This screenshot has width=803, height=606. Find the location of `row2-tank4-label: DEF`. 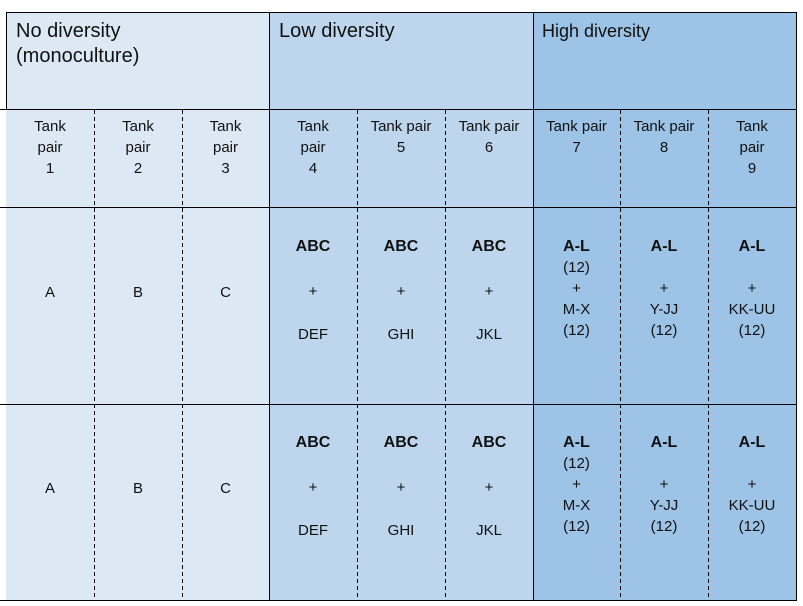

row2-tank4-label: DEF is located at coordinates (313, 530).